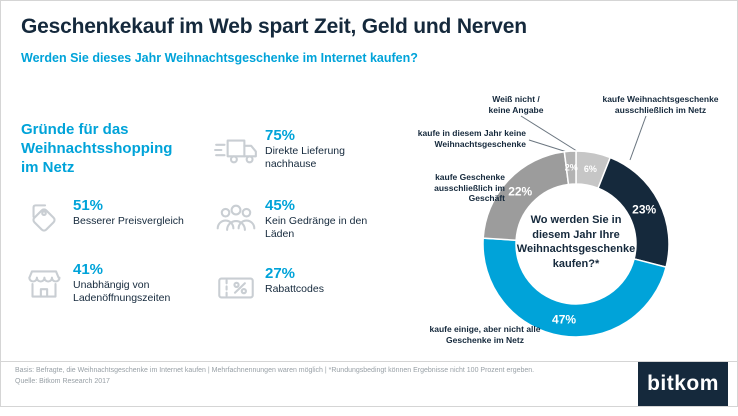 Image resolution: width=738 pixels, height=416 pixels. I want to click on stat-label: Kein Gedränge in den Läden, so click(316, 227).